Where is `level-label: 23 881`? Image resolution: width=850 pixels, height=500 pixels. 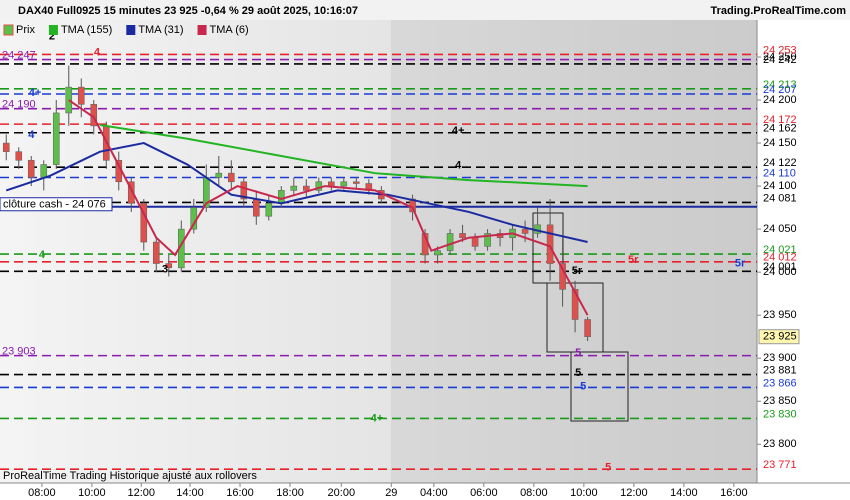
level-label: 23 881 is located at coordinates (780, 370).